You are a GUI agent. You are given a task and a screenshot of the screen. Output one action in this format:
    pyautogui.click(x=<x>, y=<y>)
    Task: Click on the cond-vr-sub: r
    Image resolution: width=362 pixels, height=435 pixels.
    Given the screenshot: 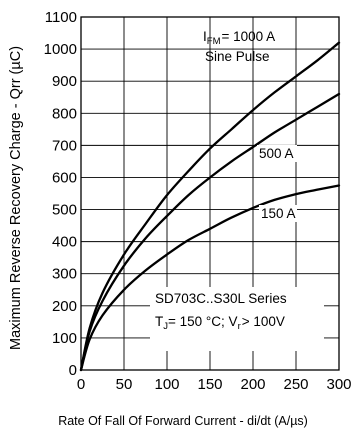 What is the action you would take?
    pyautogui.click(x=239, y=326)
    